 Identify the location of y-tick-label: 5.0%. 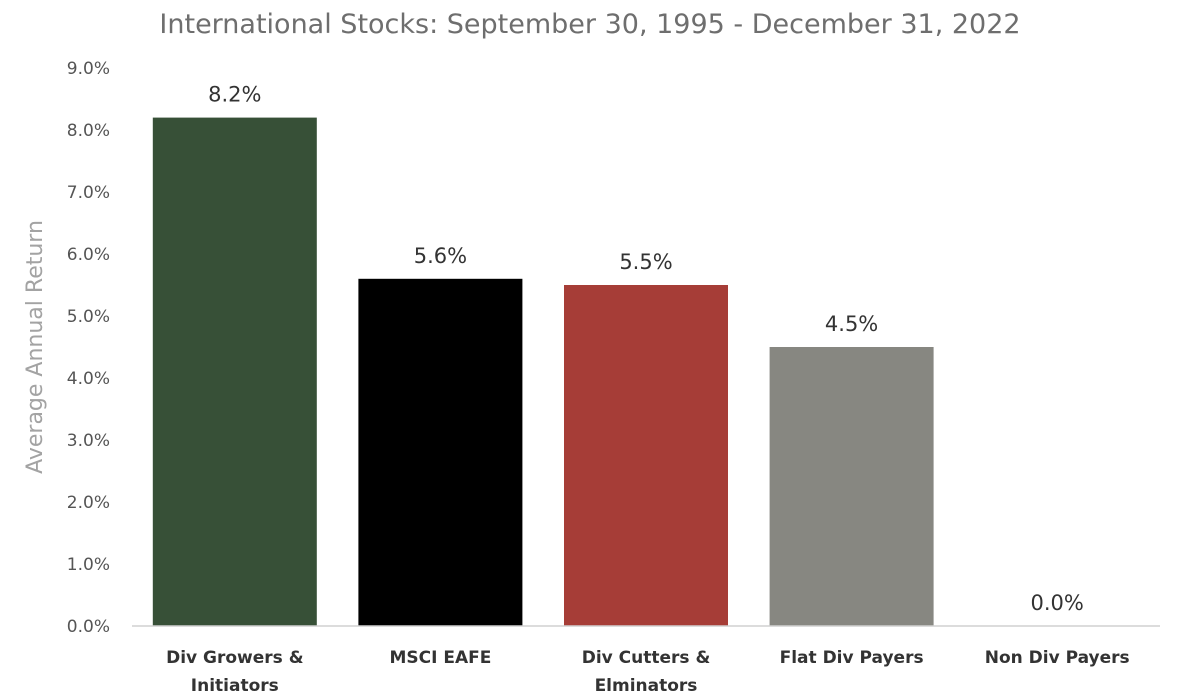
(88, 317).